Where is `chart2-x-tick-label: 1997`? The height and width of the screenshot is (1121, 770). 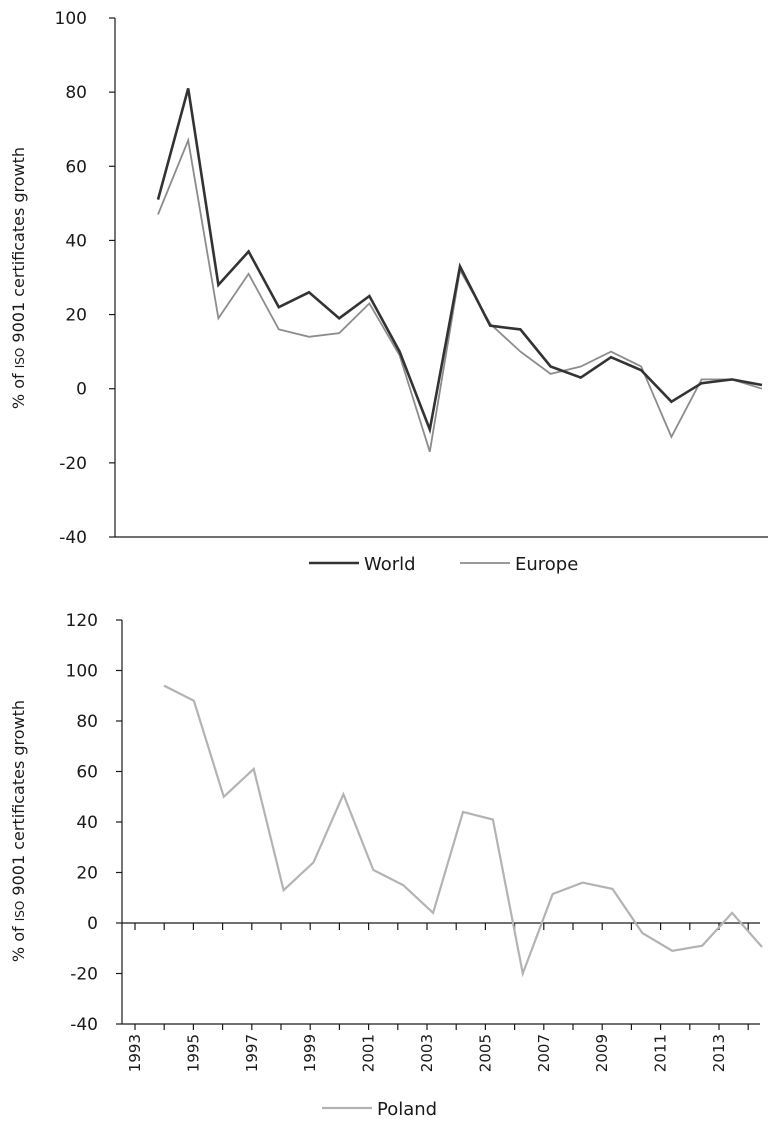 chart2-x-tick-label: 1997 is located at coordinates (252, 1053).